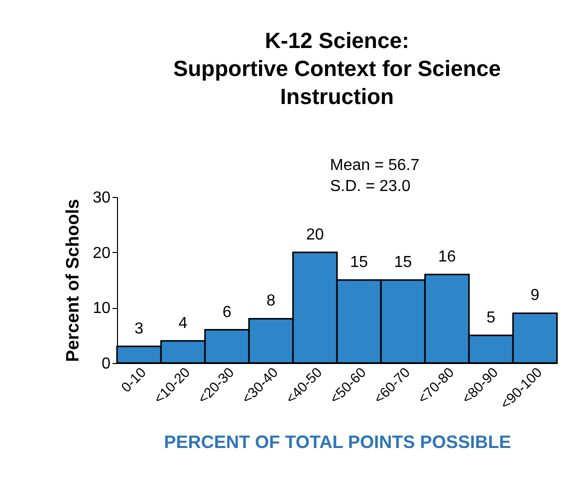 This screenshot has width=579, height=501. I want to click on data-label: 6, so click(227, 312).